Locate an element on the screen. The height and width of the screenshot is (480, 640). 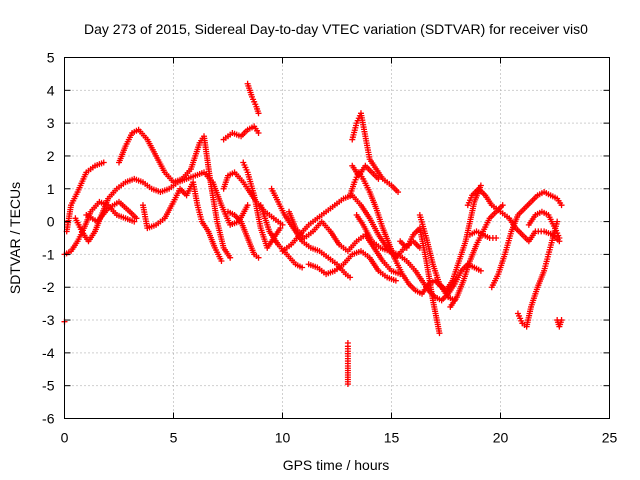
y-tick-label: -6 is located at coordinates (48, 419).